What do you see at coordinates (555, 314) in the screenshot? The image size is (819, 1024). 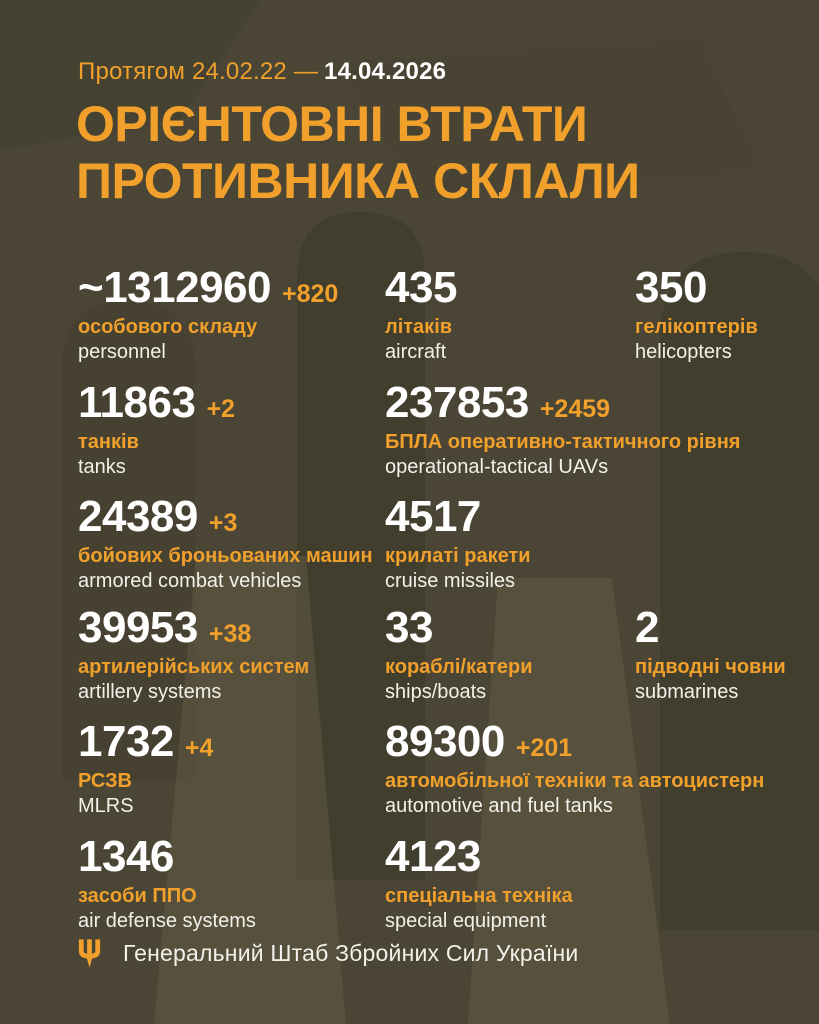 I see `stat-aircraft: 435 літаків aircraft` at bounding box center [555, 314].